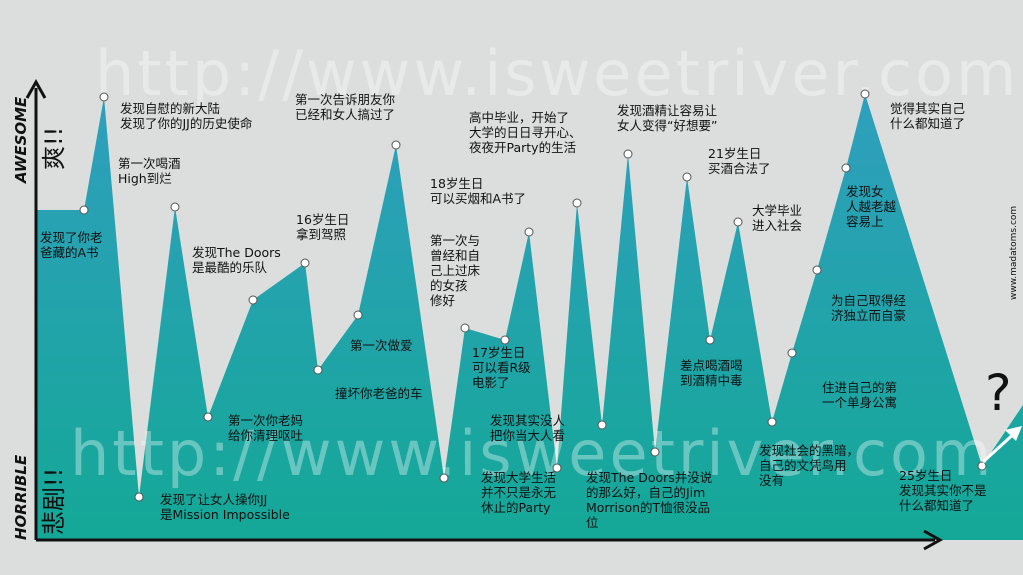 The height and width of the screenshot is (575, 1023). I want to click on y-axis-bottom-cn: 悲剧!!, so click(54, 501).